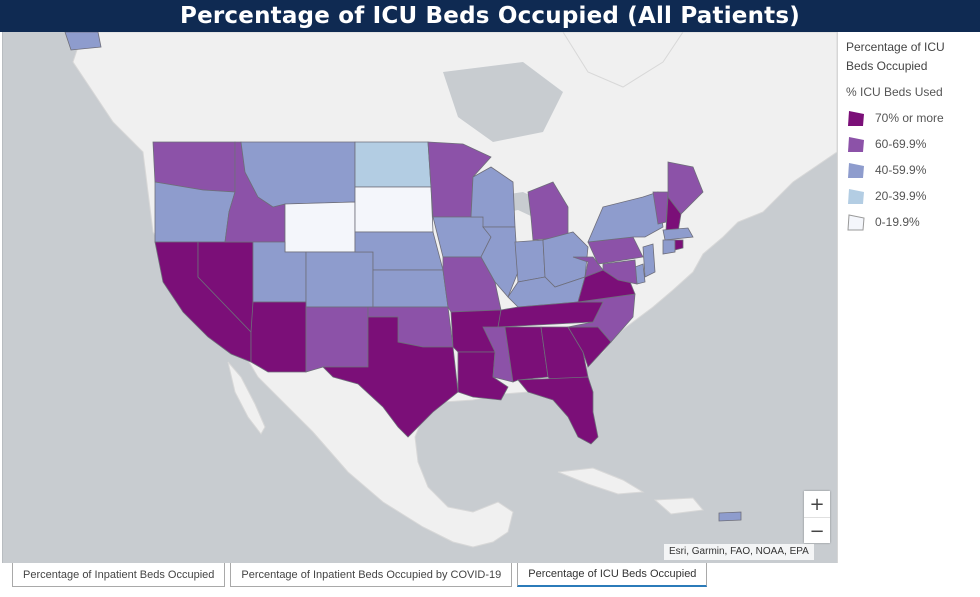 This screenshot has height=597, width=980. I want to click on legend-row-0-19: 0-19.9%, so click(908, 222).